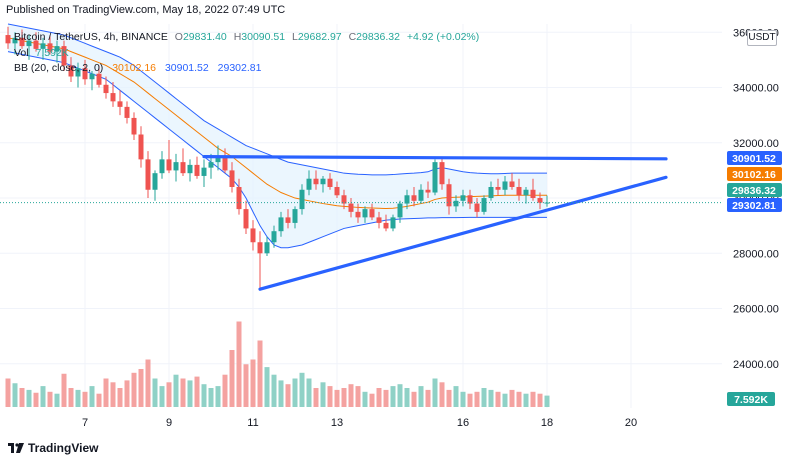 This screenshot has width=800, height=465. What do you see at coordinates (337, 423) in the screenshot?
I see `x-tick-label: 13` at bounding box center [337, 423].